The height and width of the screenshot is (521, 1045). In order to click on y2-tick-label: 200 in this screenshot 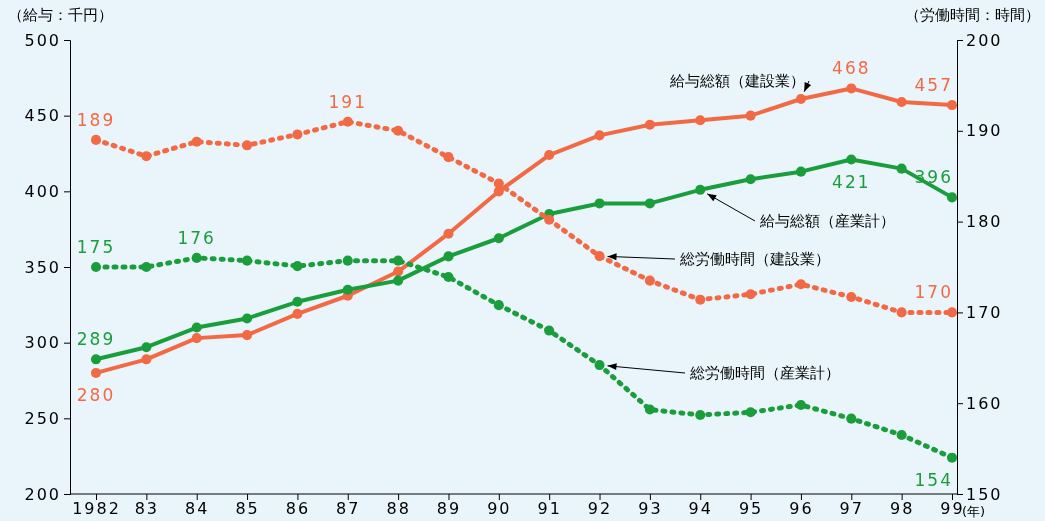, I will do `click(984, 40)`.